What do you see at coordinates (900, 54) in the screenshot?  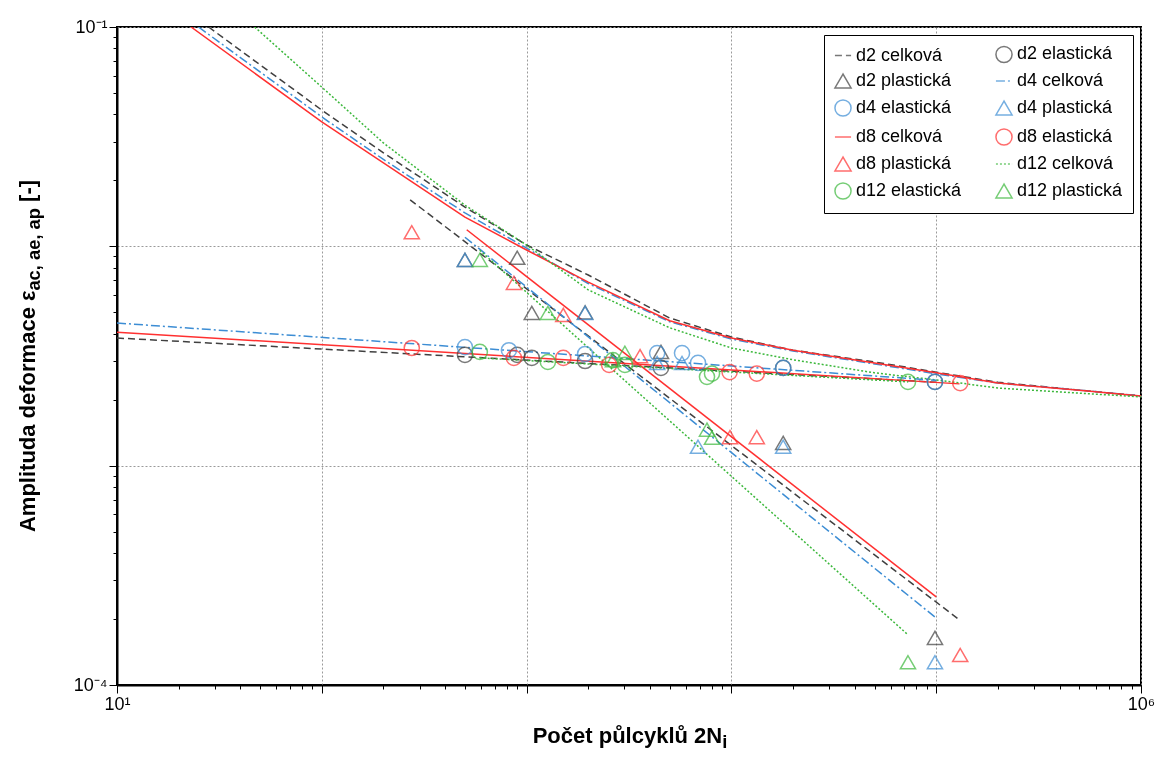 I see `legend-label: d2 celková` at bounding box center [900, 54].